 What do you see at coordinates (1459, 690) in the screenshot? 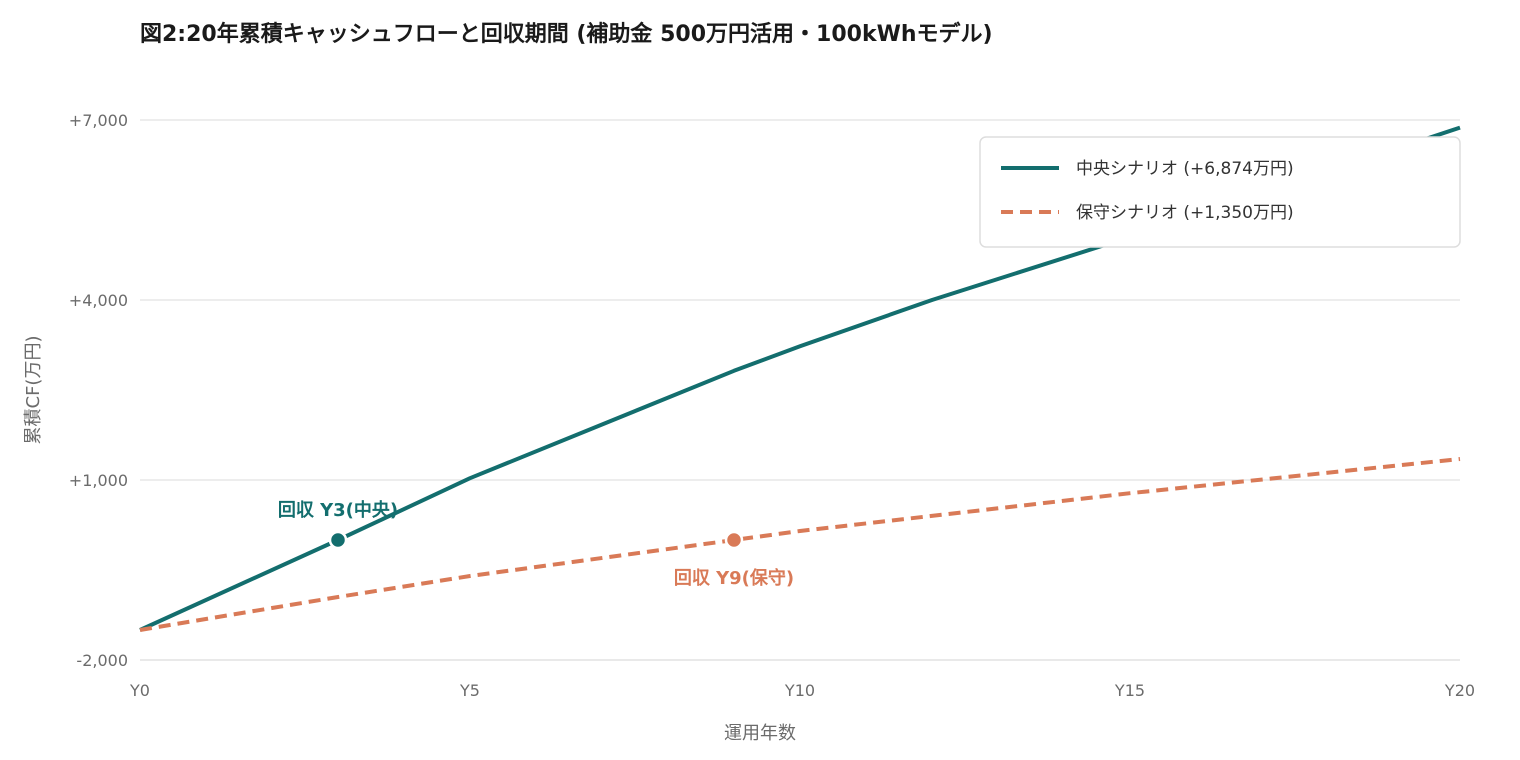
I see `x-tick-label: Y20` at bounding box center [1459, 690].